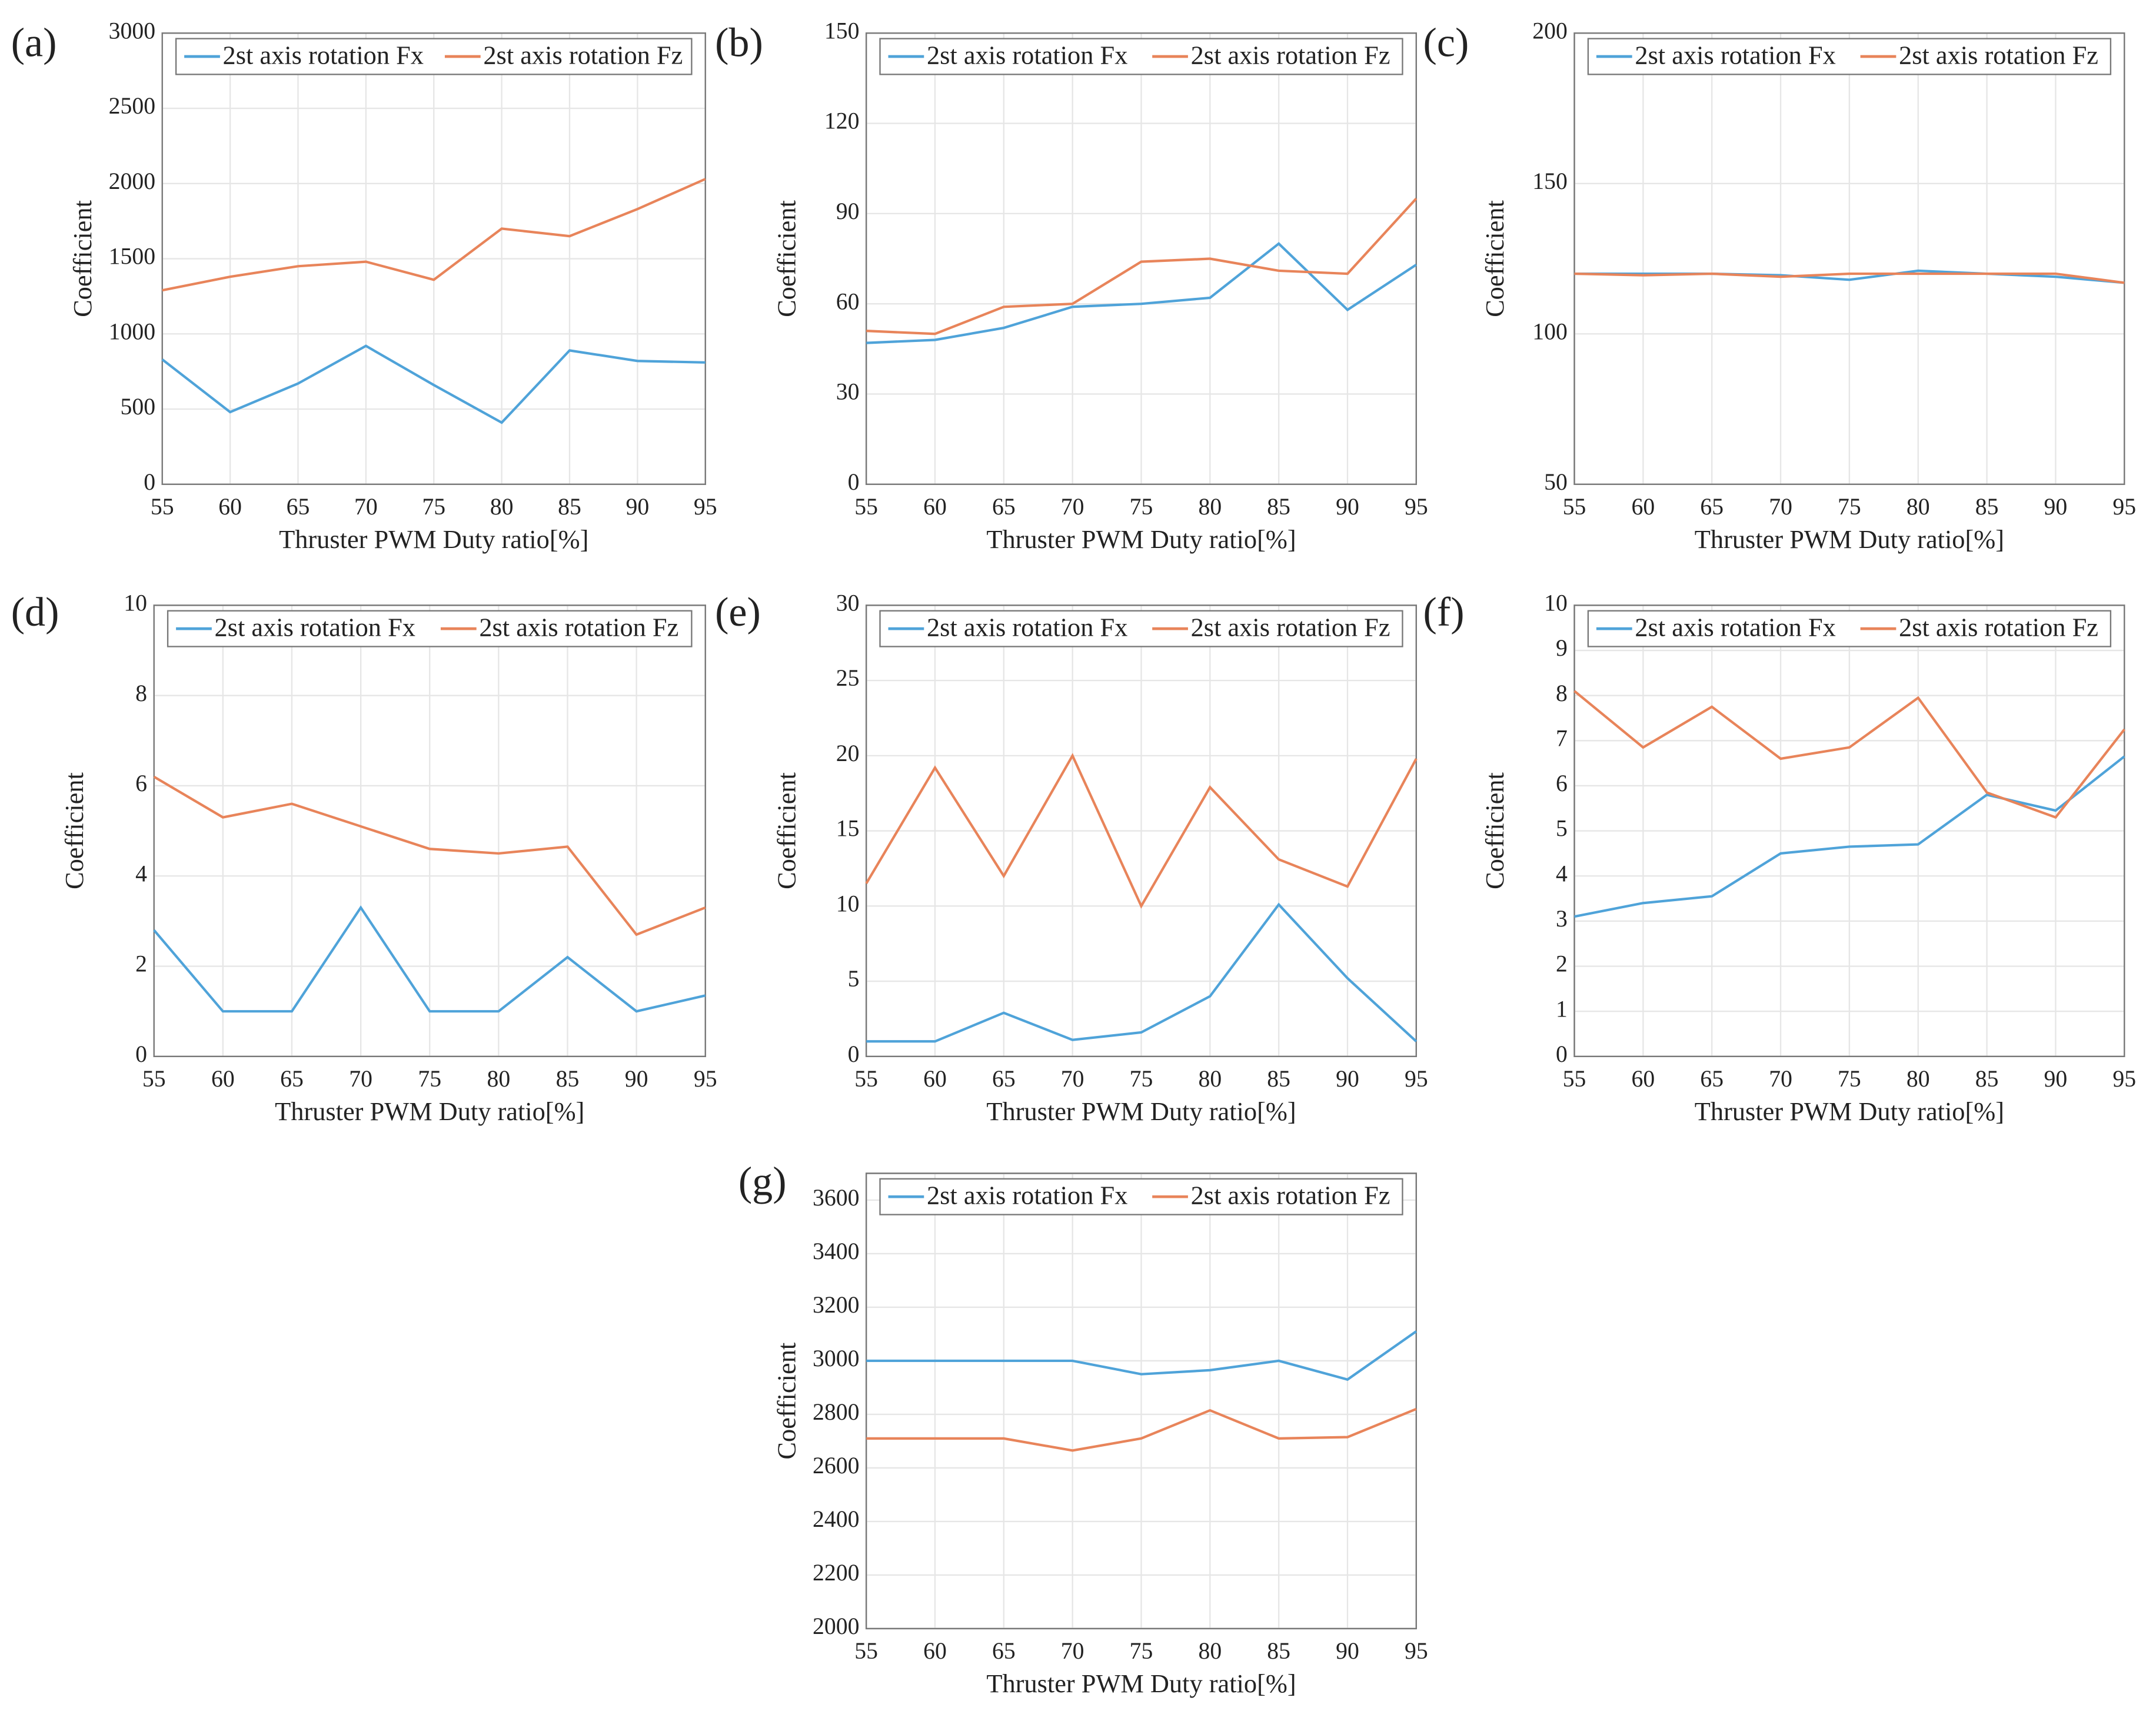 This screenshot has height=1714, width=2156. Describe the element at coordinates (848, 904) in the screenshot. I see `y-tick-label: 10` at that location.